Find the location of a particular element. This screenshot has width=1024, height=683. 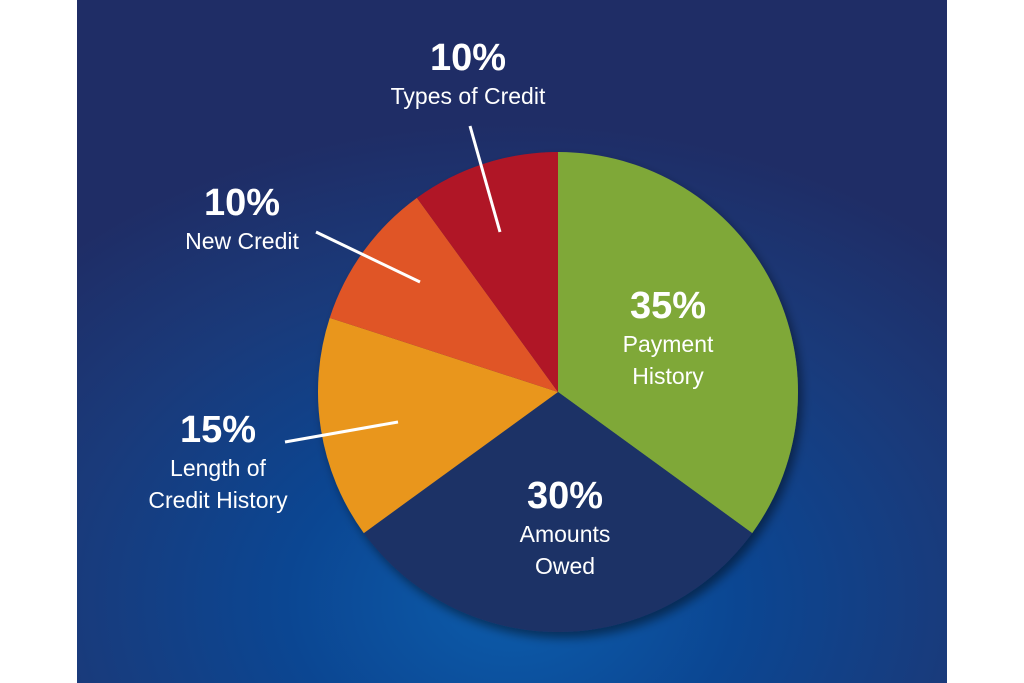

slice-percent-label-1: 35% is located at coordinates (668, 306).